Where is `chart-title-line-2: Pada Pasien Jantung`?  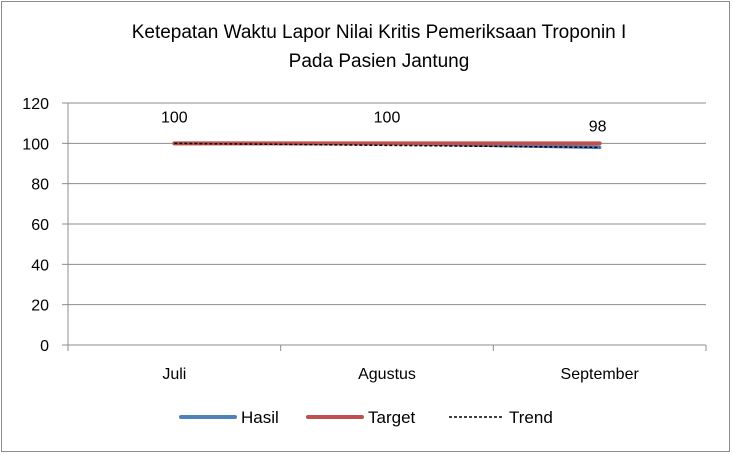 chart-title-line-2: Pada Pasien Jantung is located at coordinates (379, 61).